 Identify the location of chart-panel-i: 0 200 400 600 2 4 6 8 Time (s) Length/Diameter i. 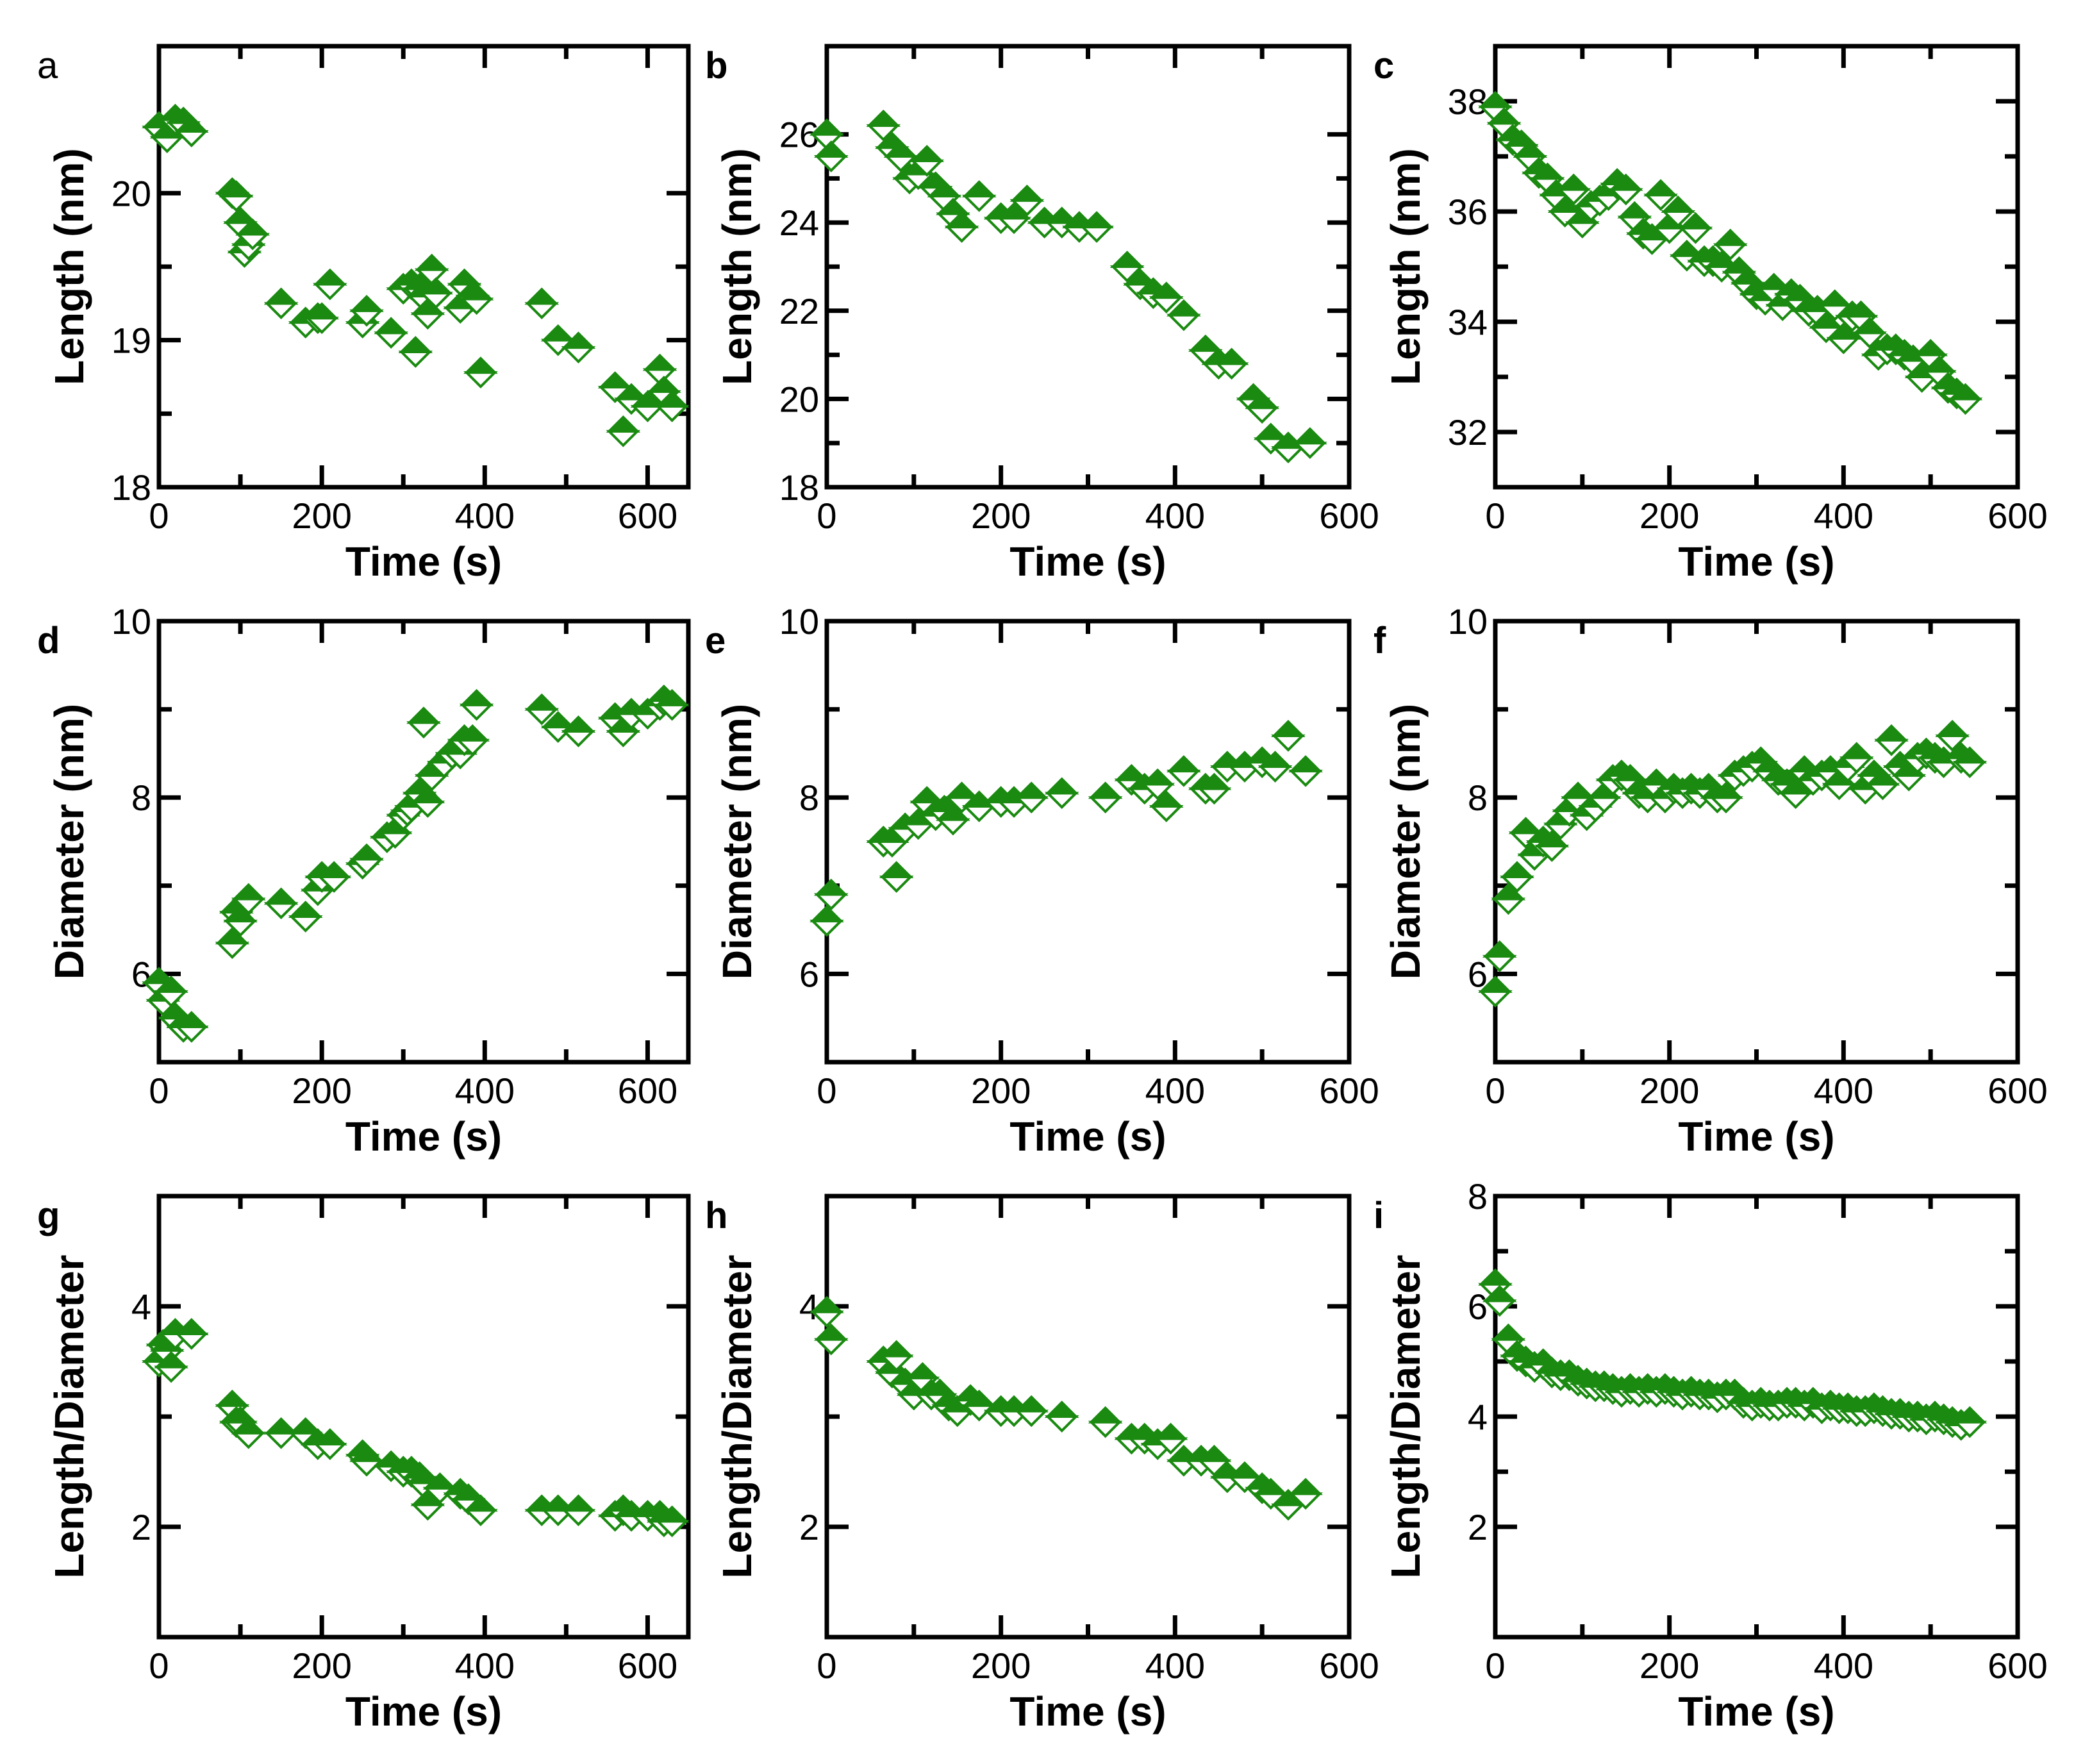
(1711, 1456).